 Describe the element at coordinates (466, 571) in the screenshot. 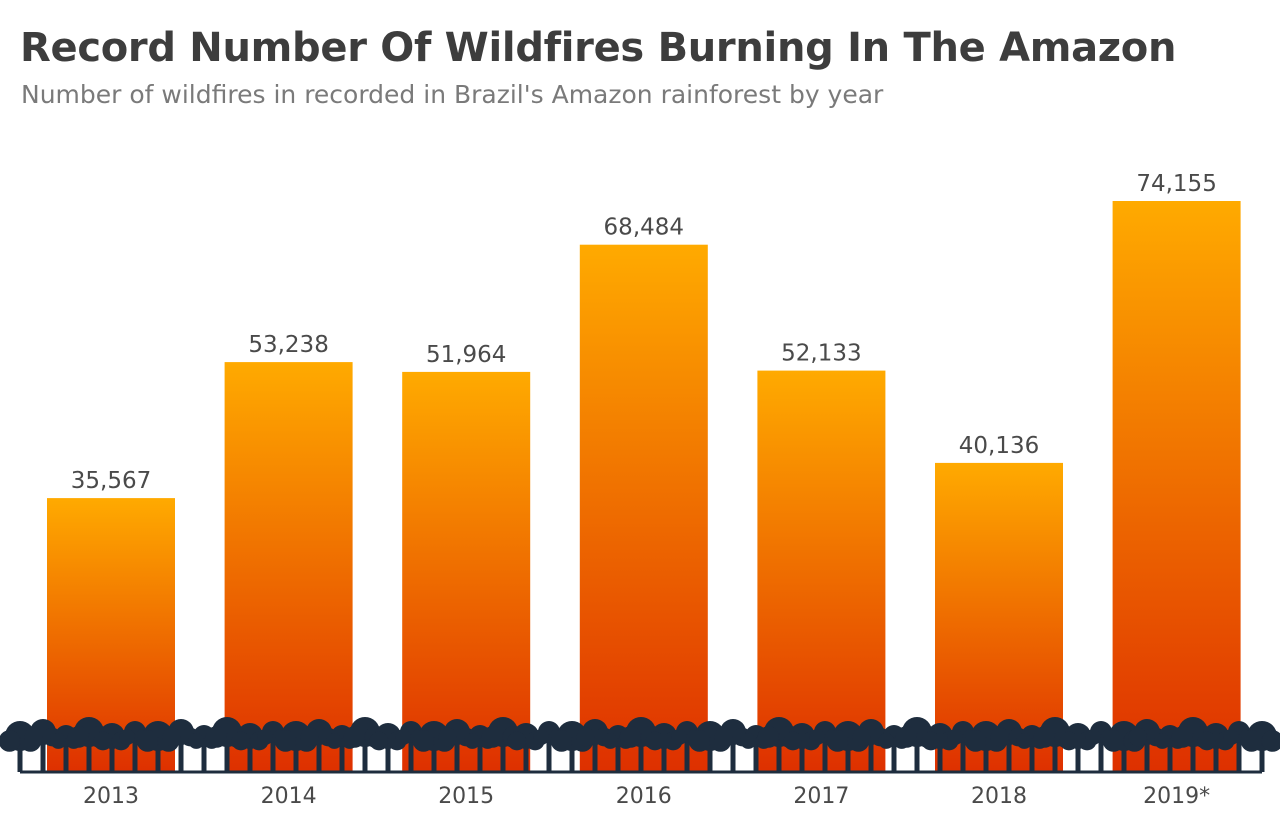

I see `bar-2015` at that location.